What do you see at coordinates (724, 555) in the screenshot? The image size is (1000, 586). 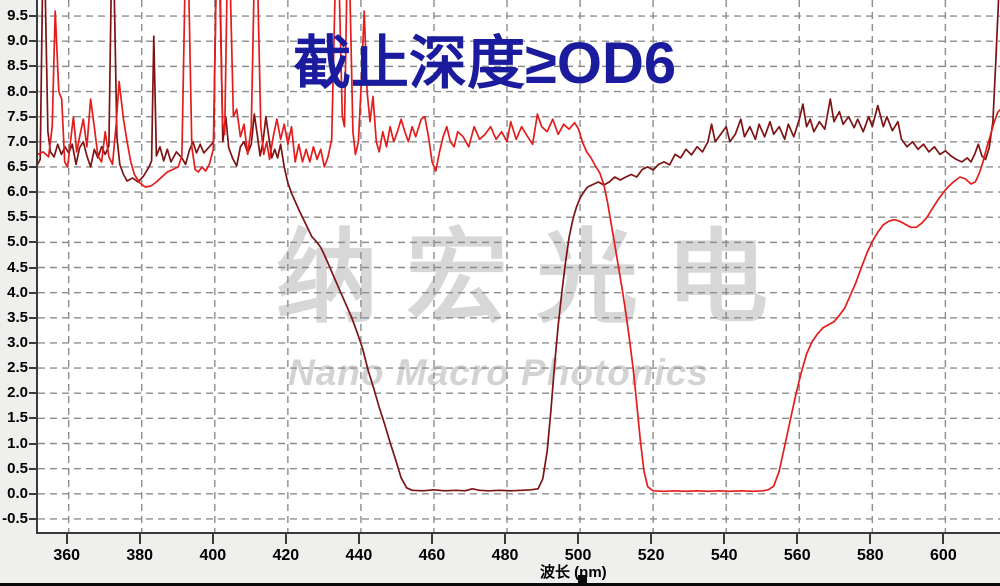 I see `x-tick-label: 540` at bounding box center [724, 555].